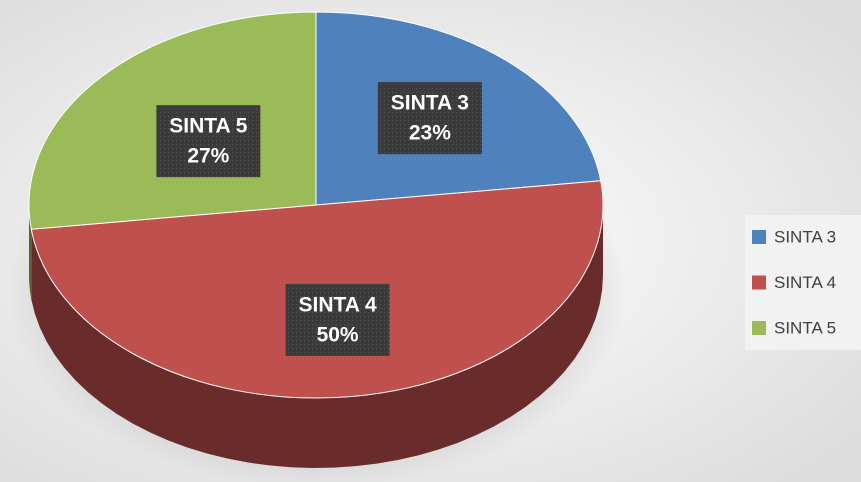 Image resolution: width=861 pixels, height=482 pixels. What do you see at coordinates (430, 133) in the screenshot?
I see `data-label-value: 23%` at bounding box center [430, 133].